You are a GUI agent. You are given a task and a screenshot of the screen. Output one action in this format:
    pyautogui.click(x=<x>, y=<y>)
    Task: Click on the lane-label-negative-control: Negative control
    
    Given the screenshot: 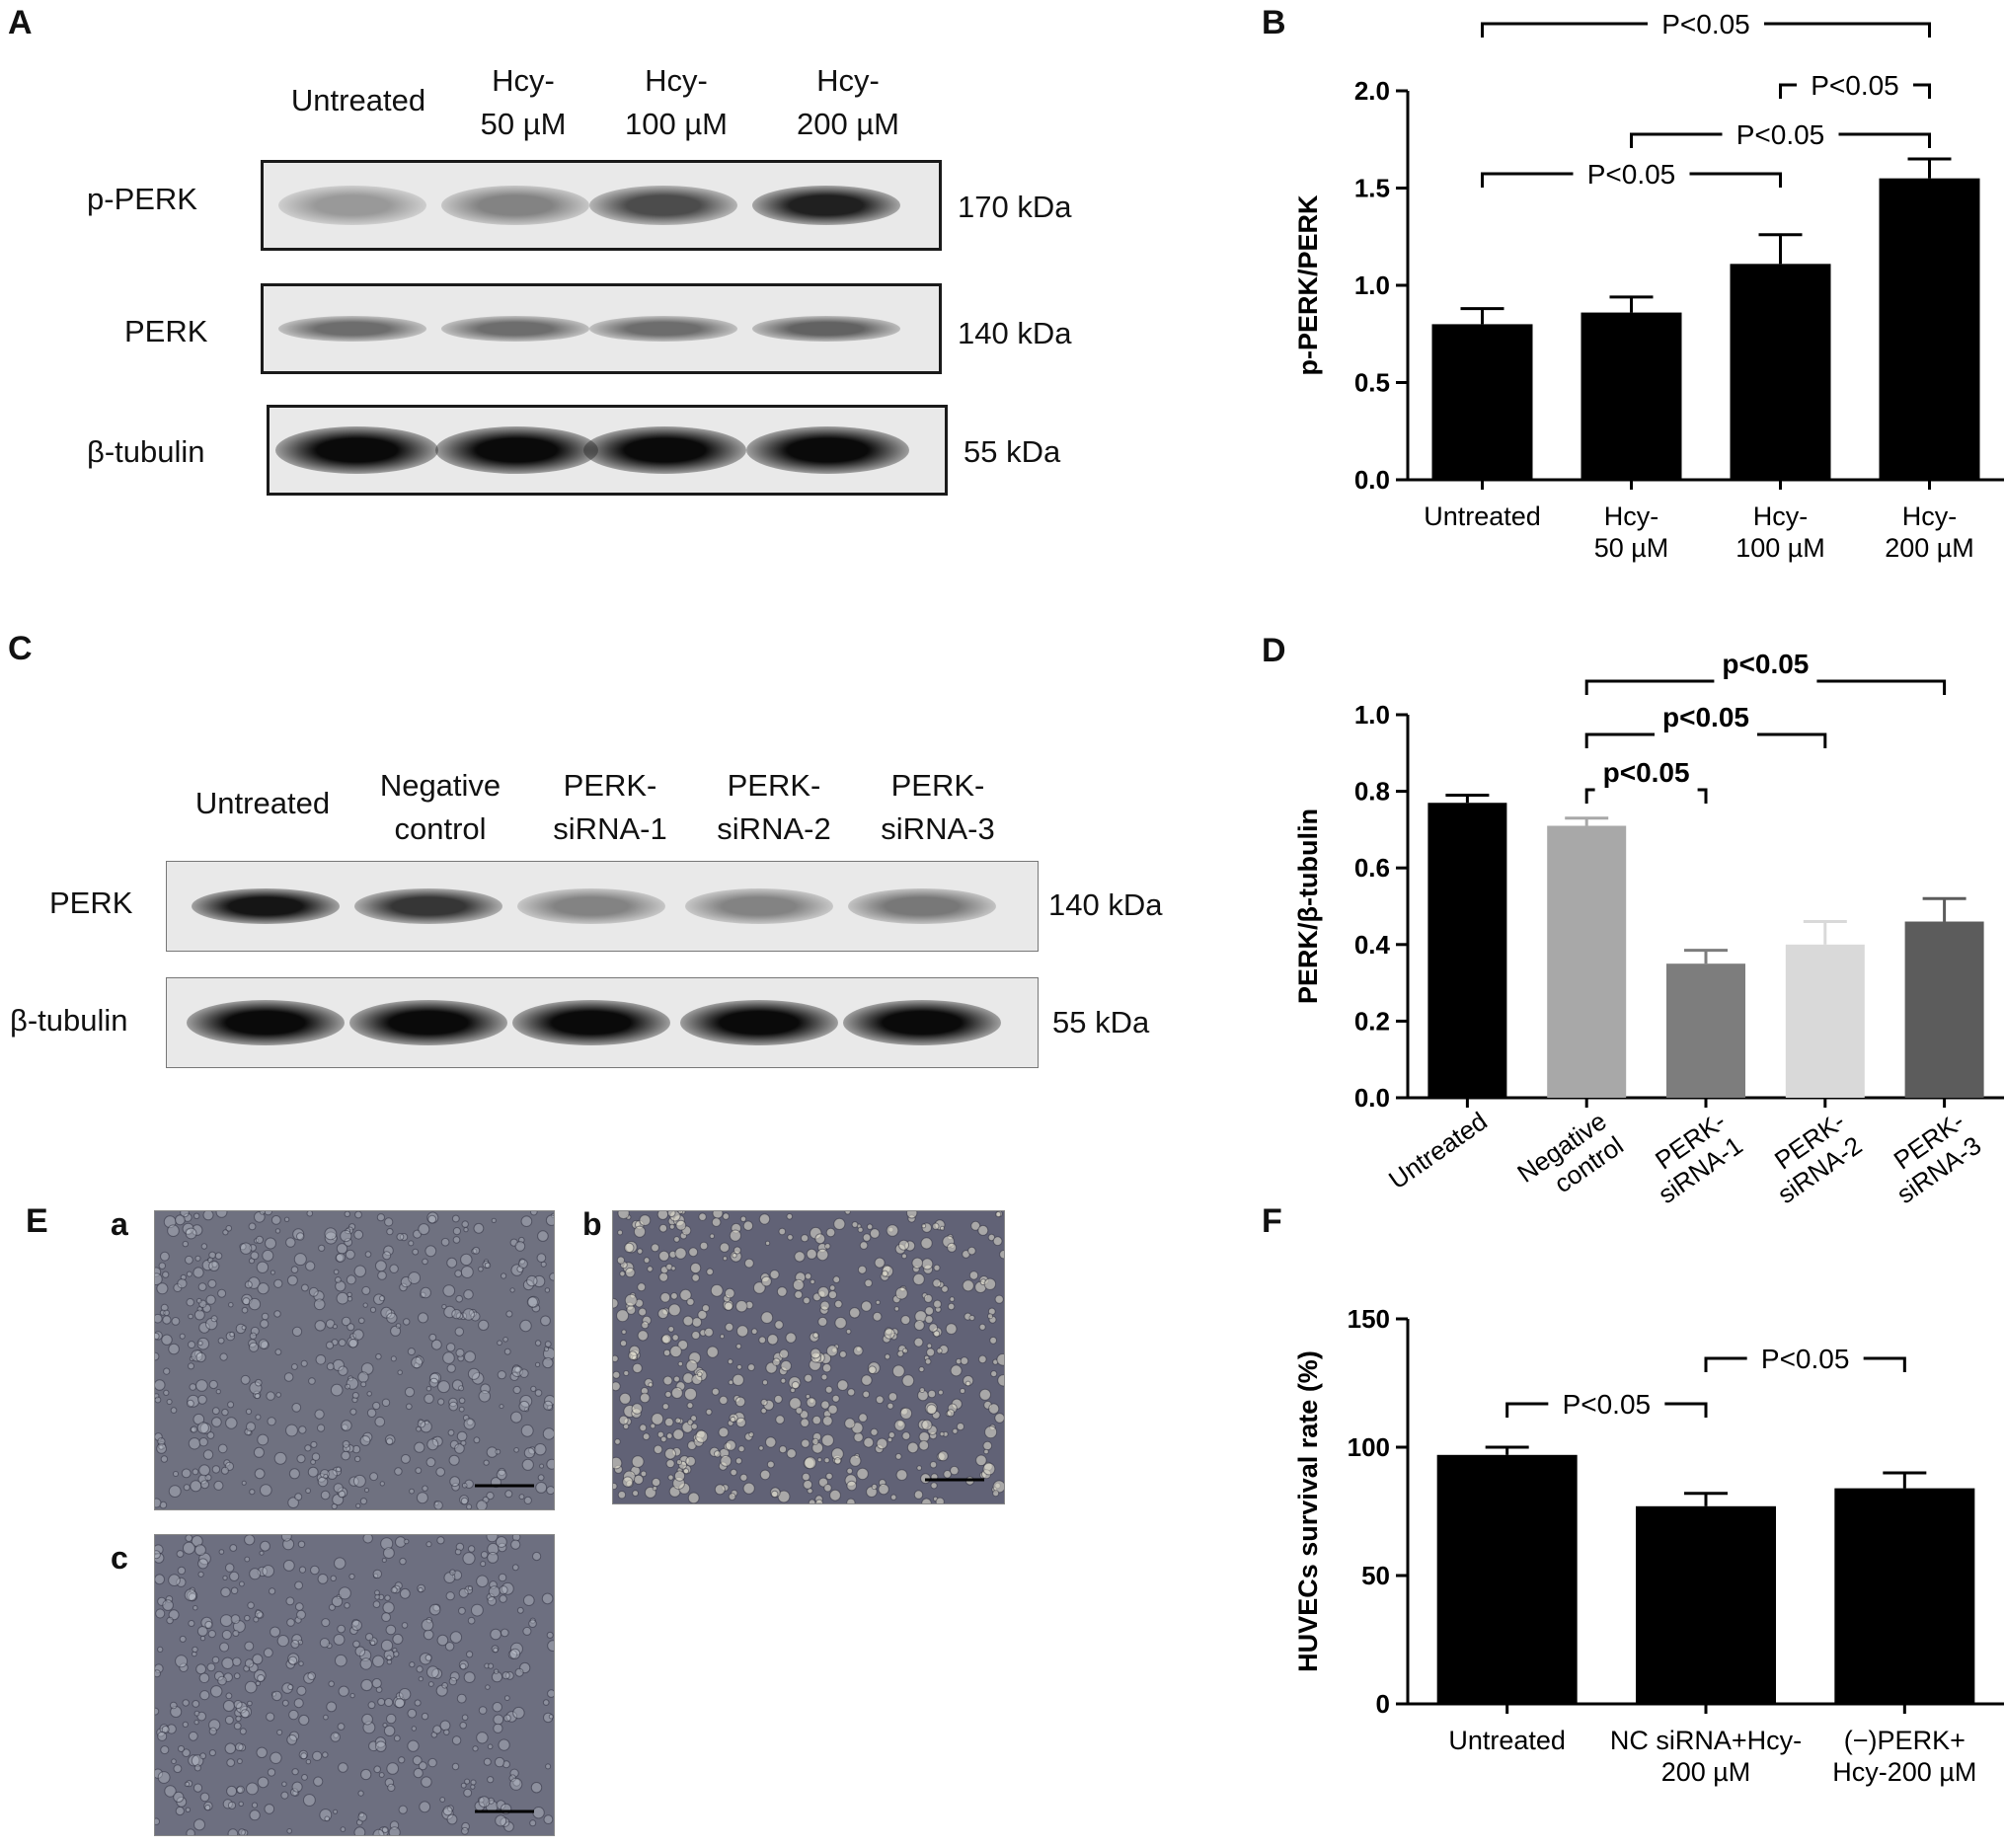 What is the action you would take?
    pyautogui.click(x=440, y=807)
    